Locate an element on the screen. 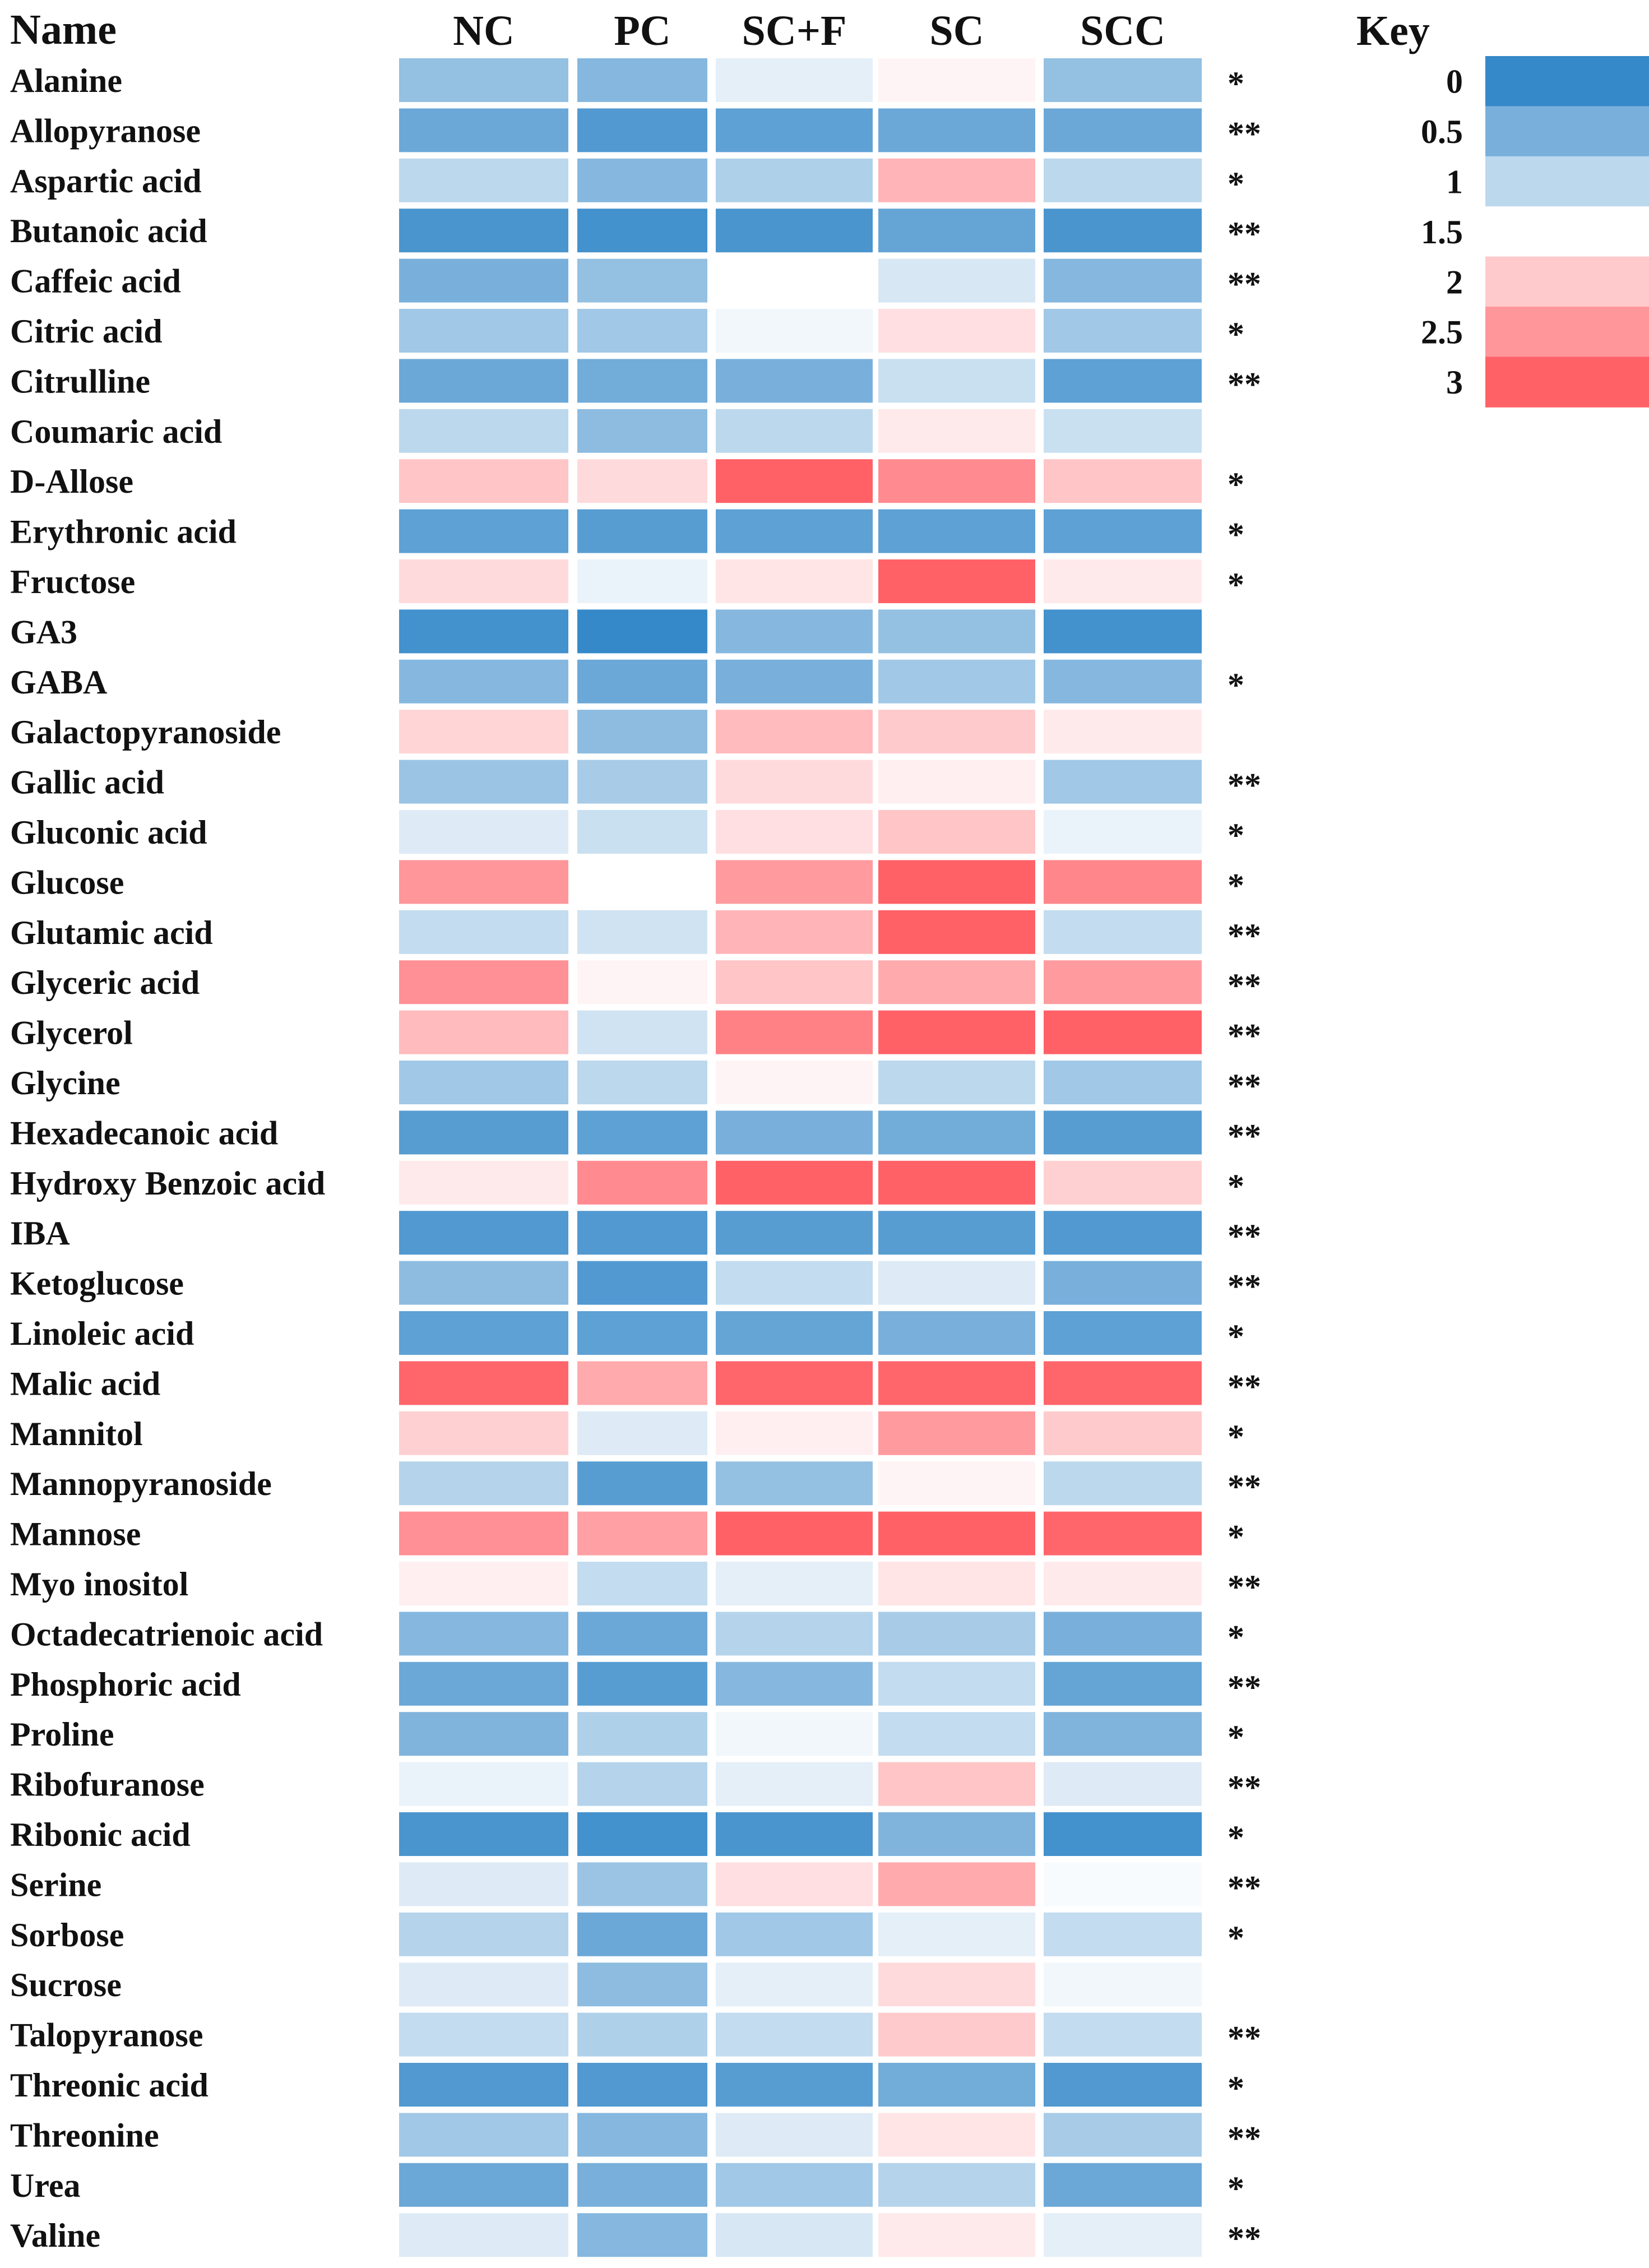 Image resolution: width=1649 pixels, height=2268 pixels. heatmap-row: Galactopyranoside is located at coordinates (606, 732).